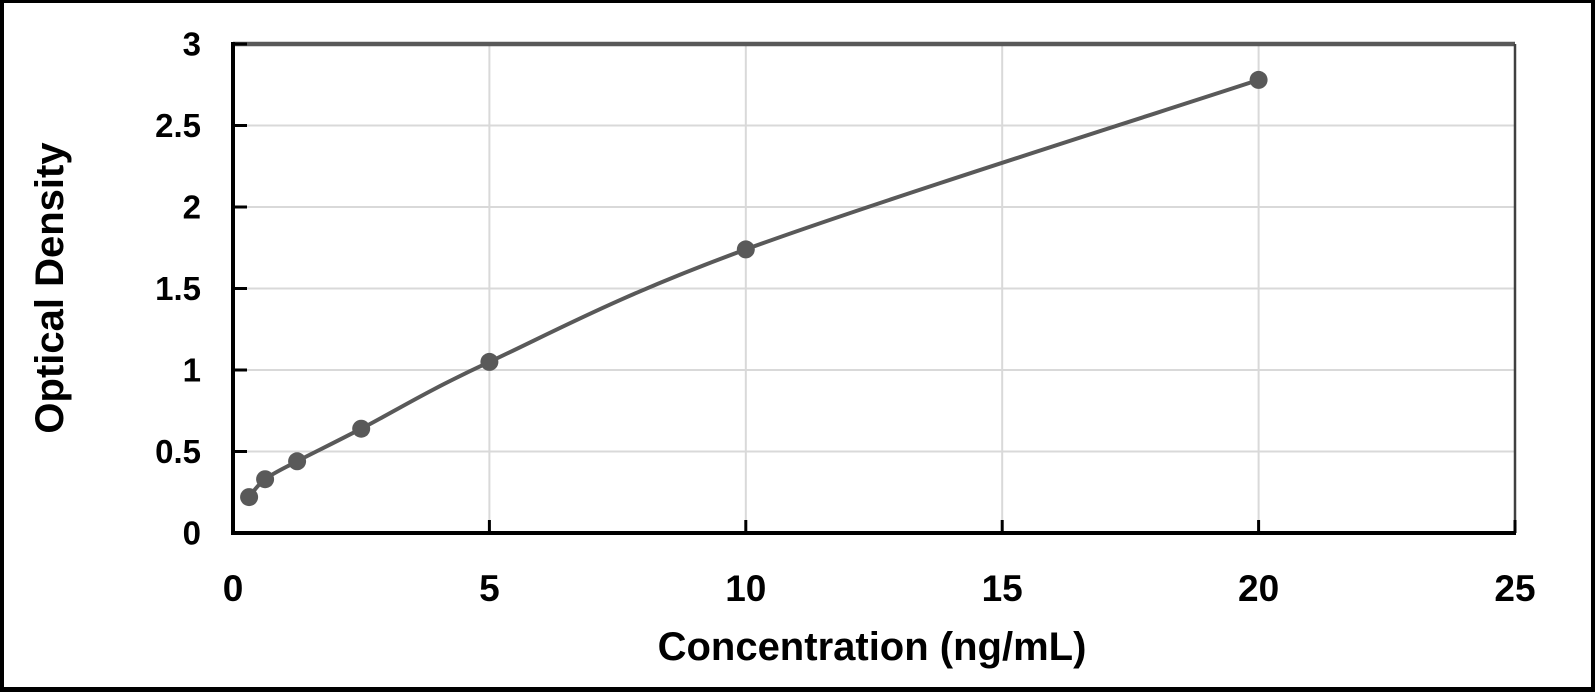 Image resolution: width=1595 pixels, height=692 pixels. Describe the element at coordinates (745, 588) in the screenshot. I see `x-tick-label: 10` at that location.